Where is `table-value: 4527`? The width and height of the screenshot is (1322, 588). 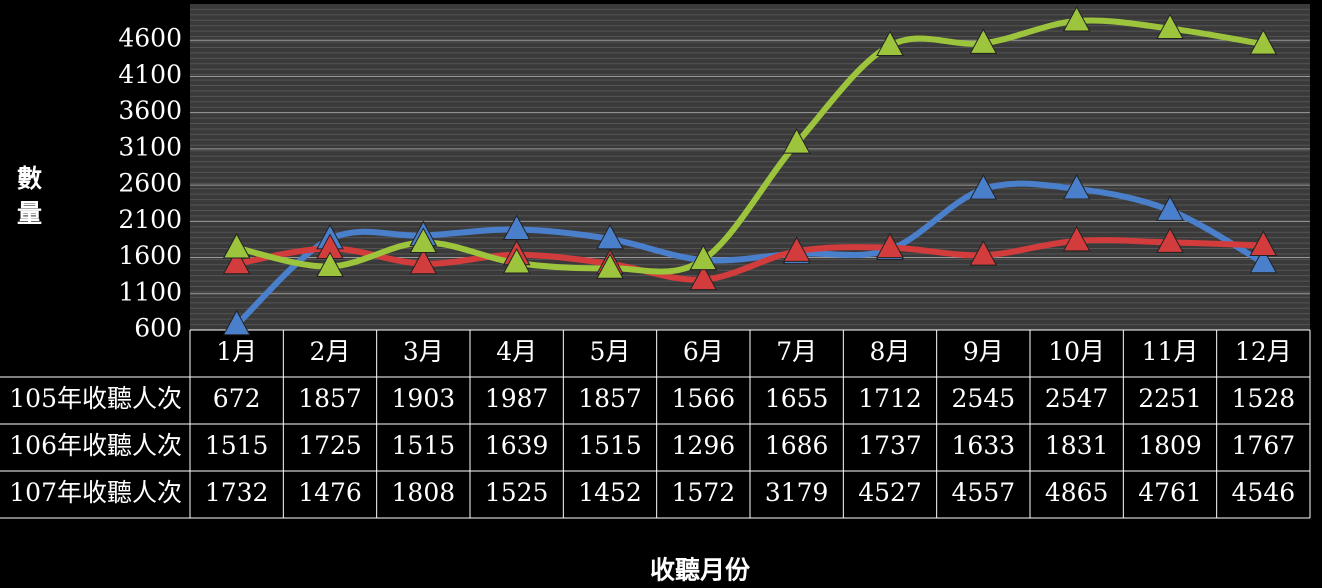
table-value: 4527 is located at coordinates (890, 492).